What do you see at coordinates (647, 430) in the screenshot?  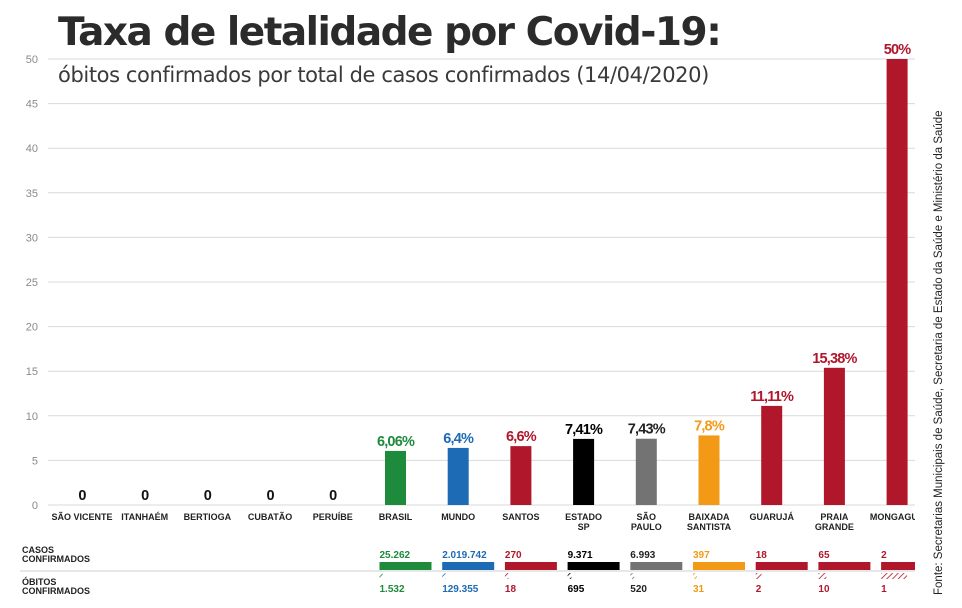 I see `value-label: 7,43%` at bounding box center [647, 430].